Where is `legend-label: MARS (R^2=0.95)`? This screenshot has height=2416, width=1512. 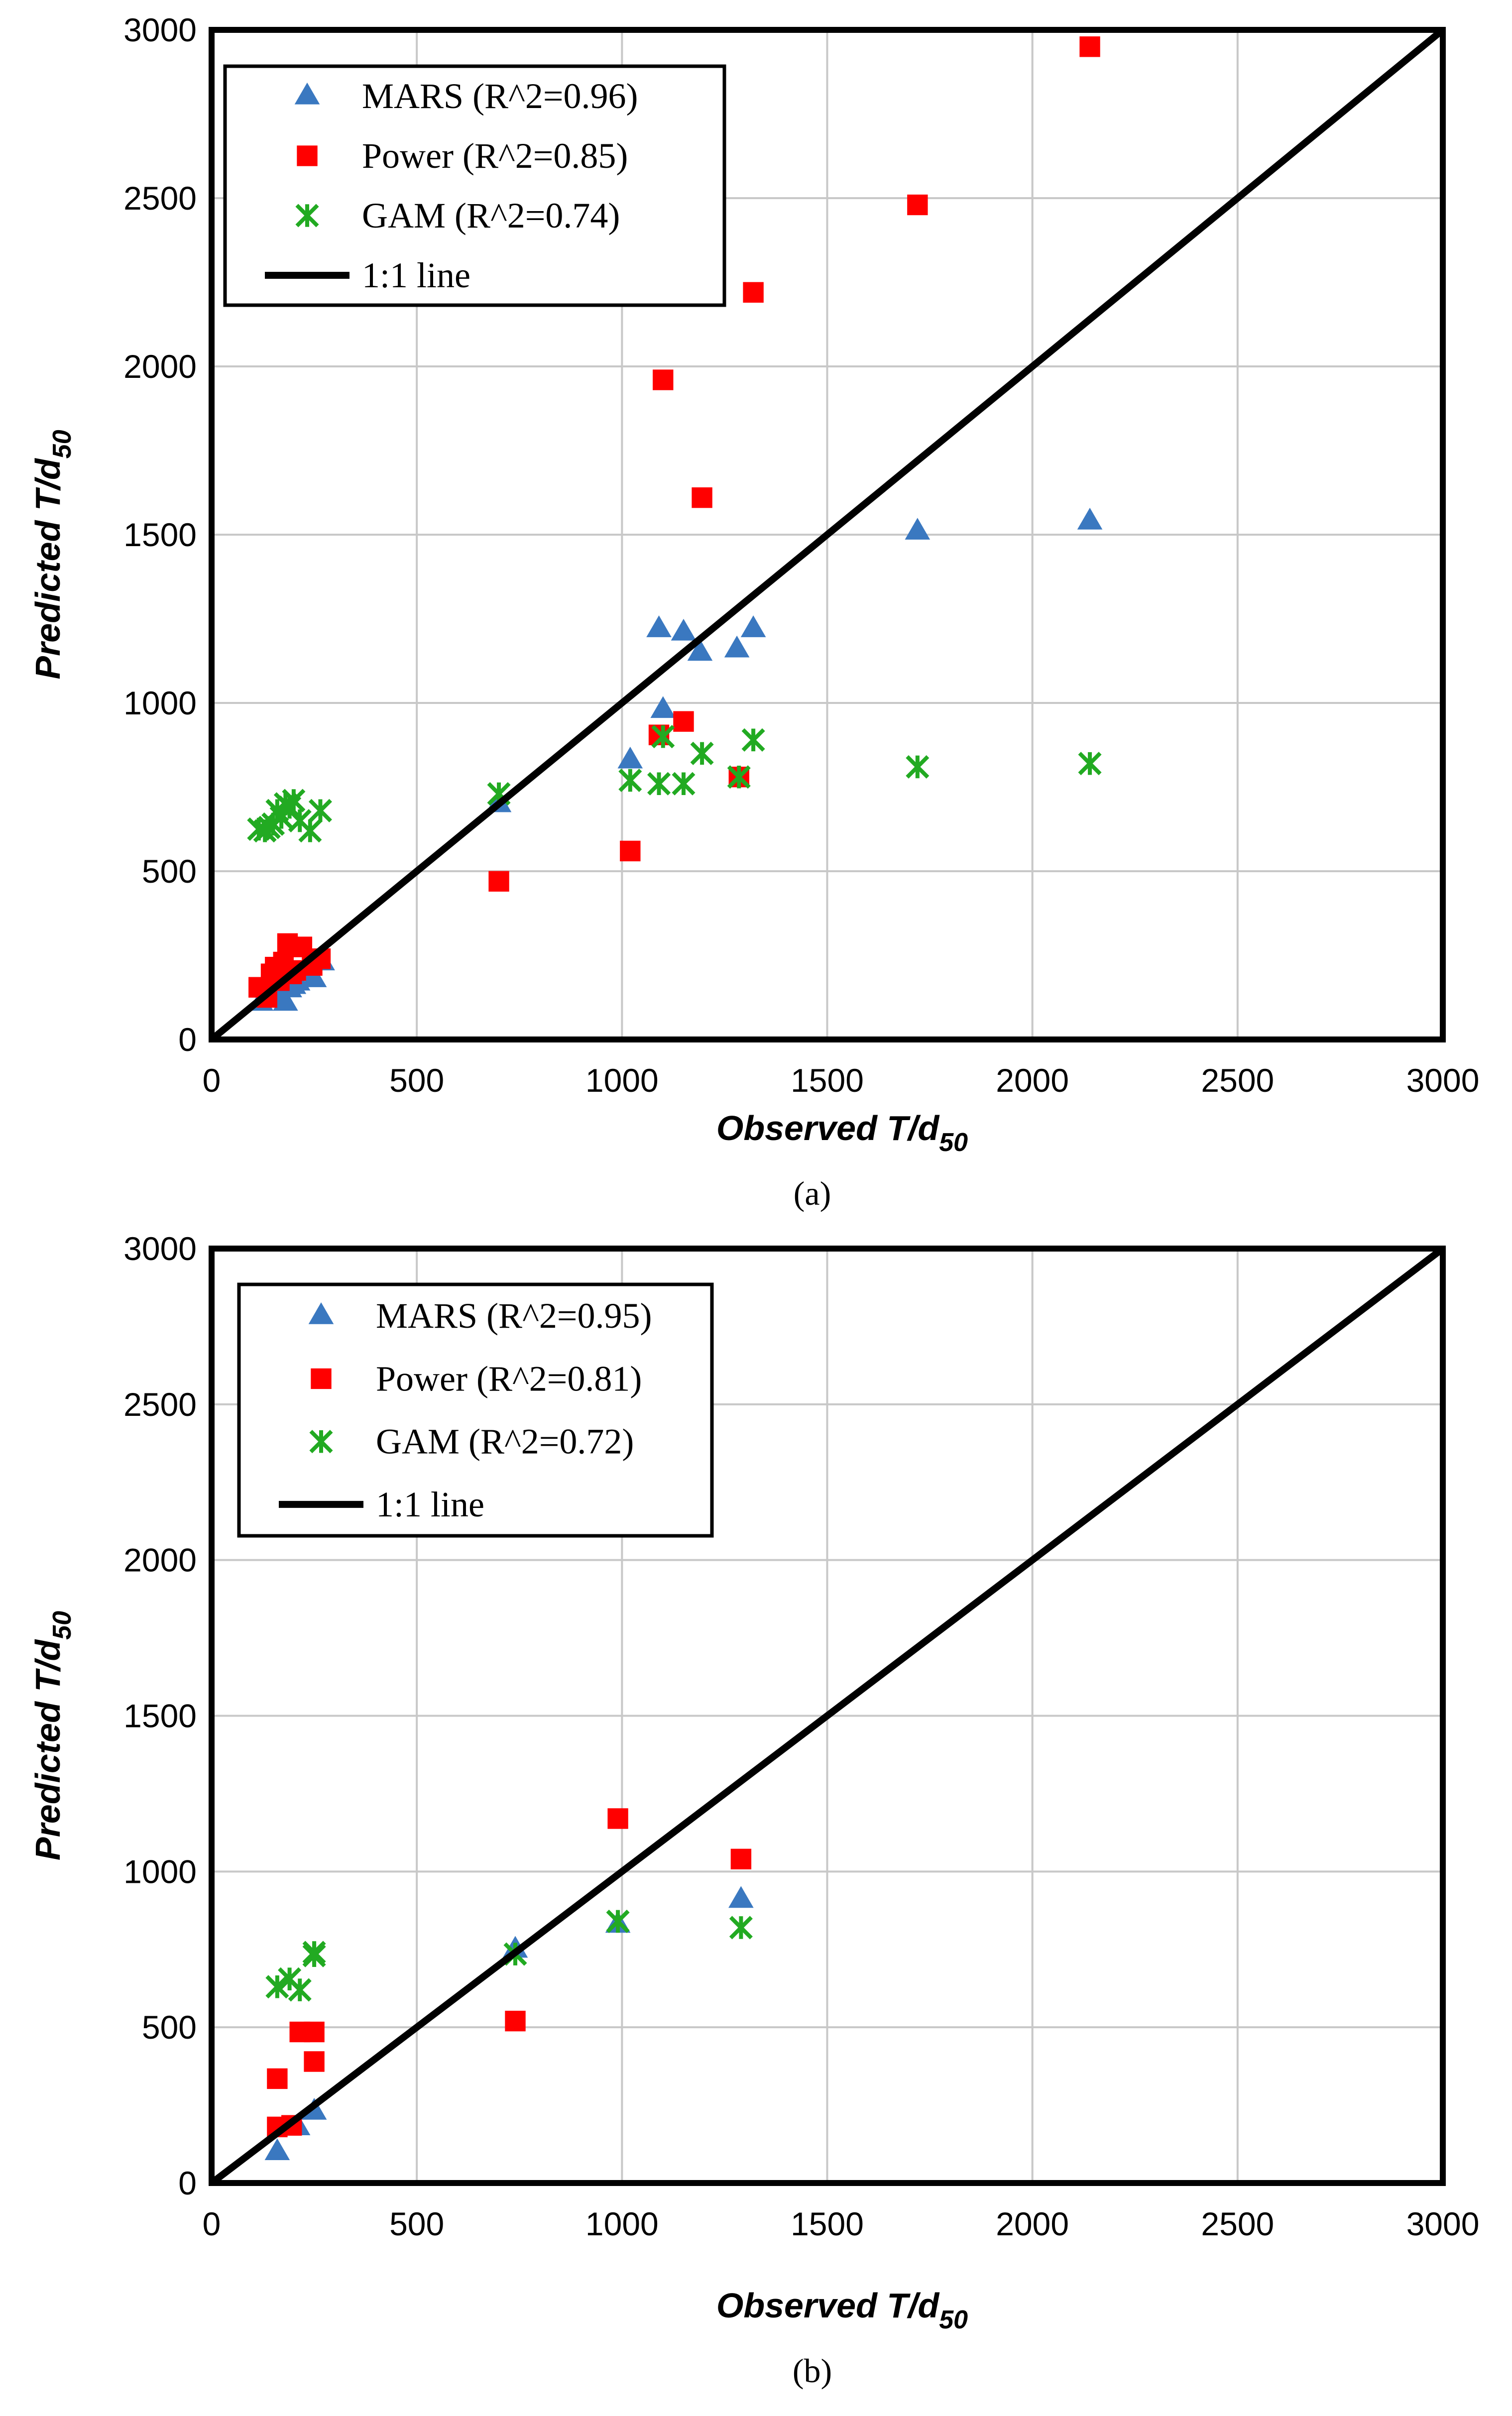
legend-label: MARS (R^2=0.95) is located at coordinates (514, 1316).